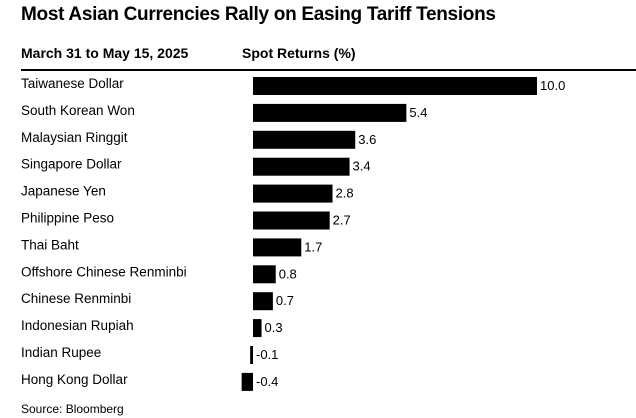 This screenshot has height=418, width=636. I want to click on value-label: 10.0, so click(552, 85).